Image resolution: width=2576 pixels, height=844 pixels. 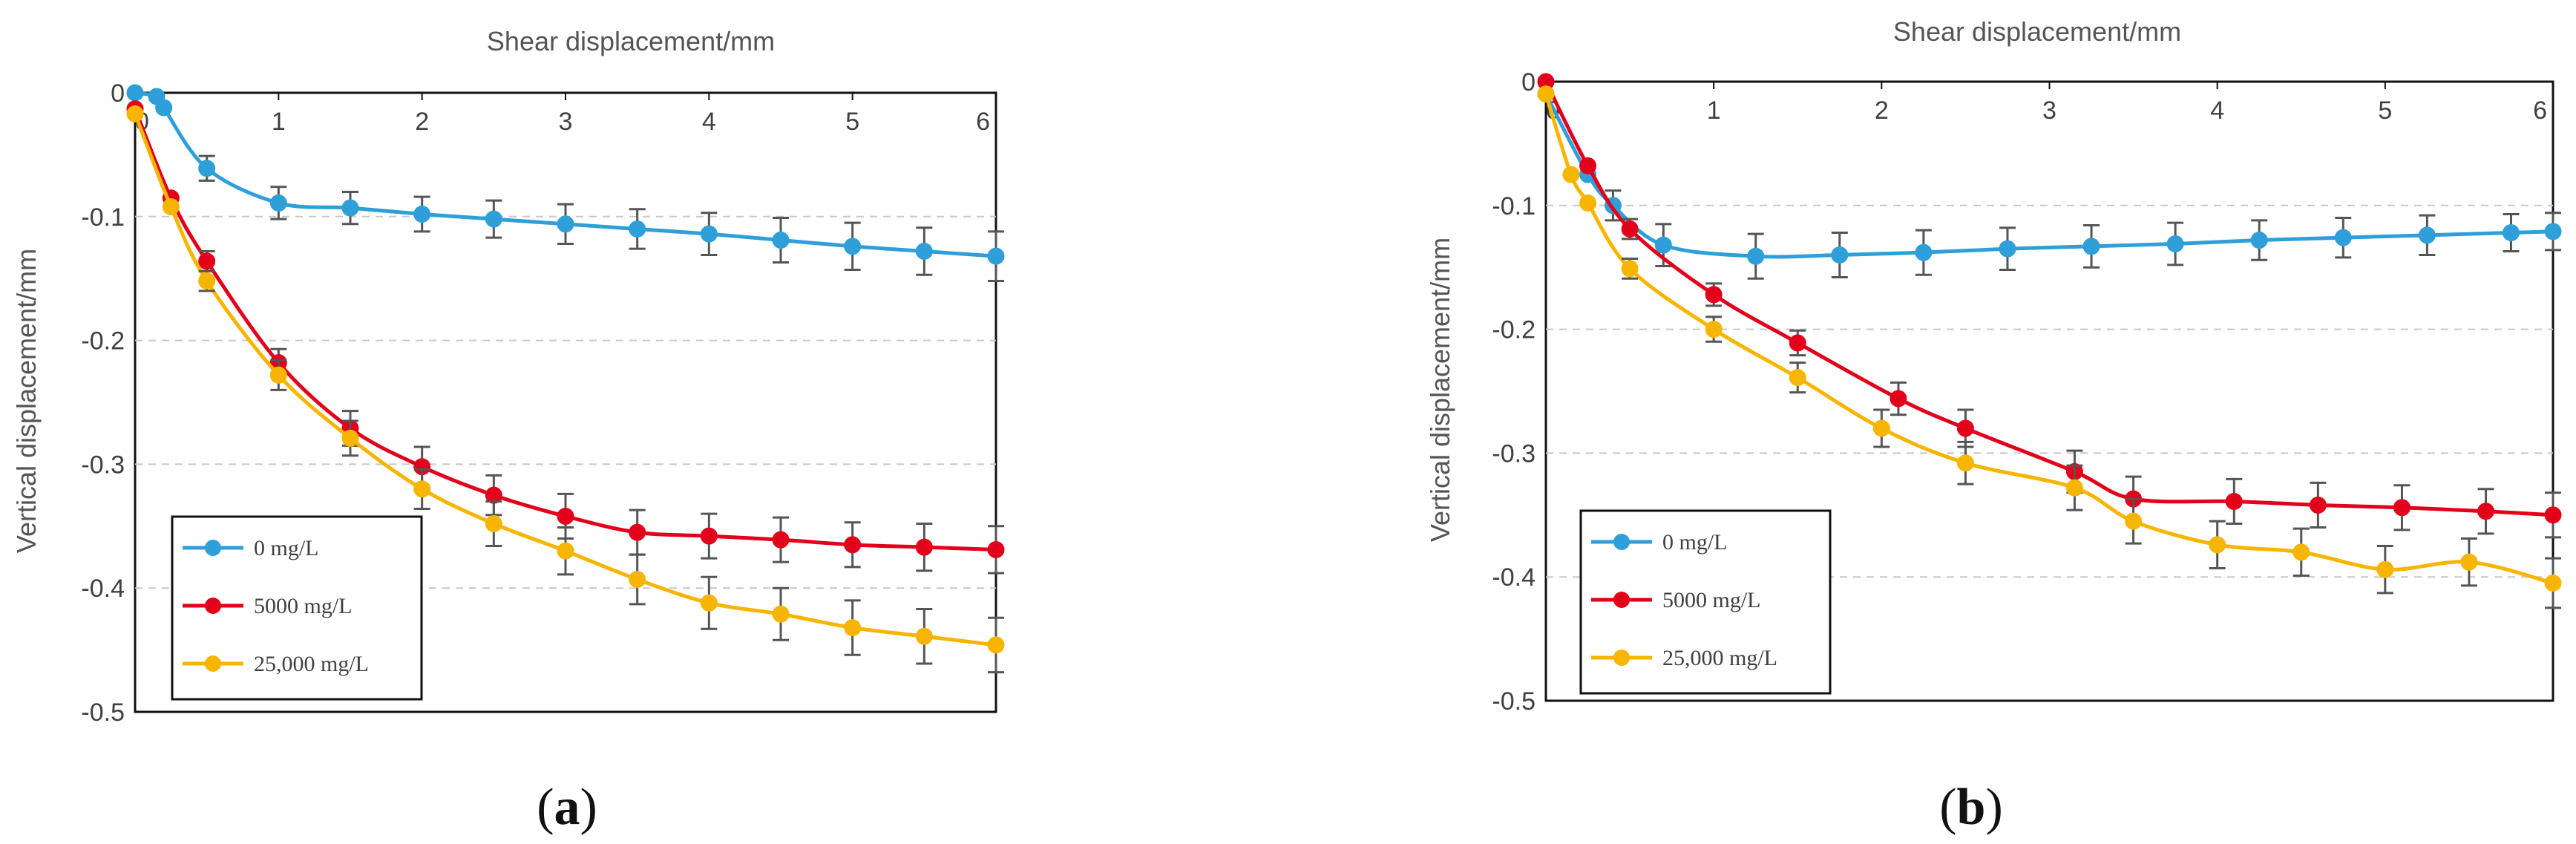 What do you see at coordinates (2037, 32) in the screenshot?
I see `x-axis-title: Shear displacement/mm` at bounding box center [2037, 32].